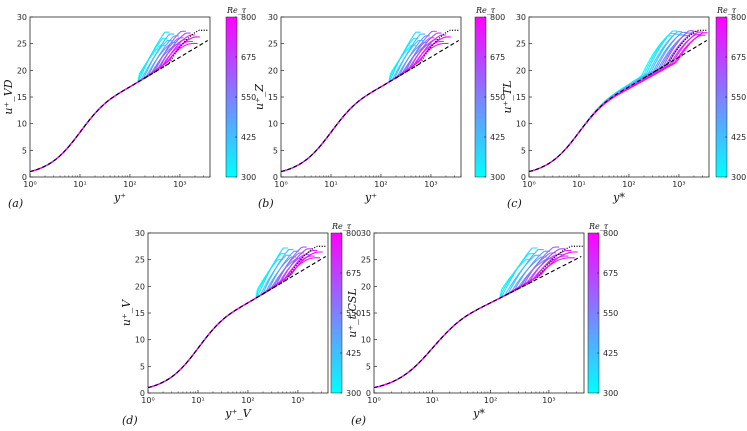 The image size is (747, 431). What do you see at coordinates (130, 420) in the screenshot?
I see `panel-label: (d)` at bounding box center [130, 420].